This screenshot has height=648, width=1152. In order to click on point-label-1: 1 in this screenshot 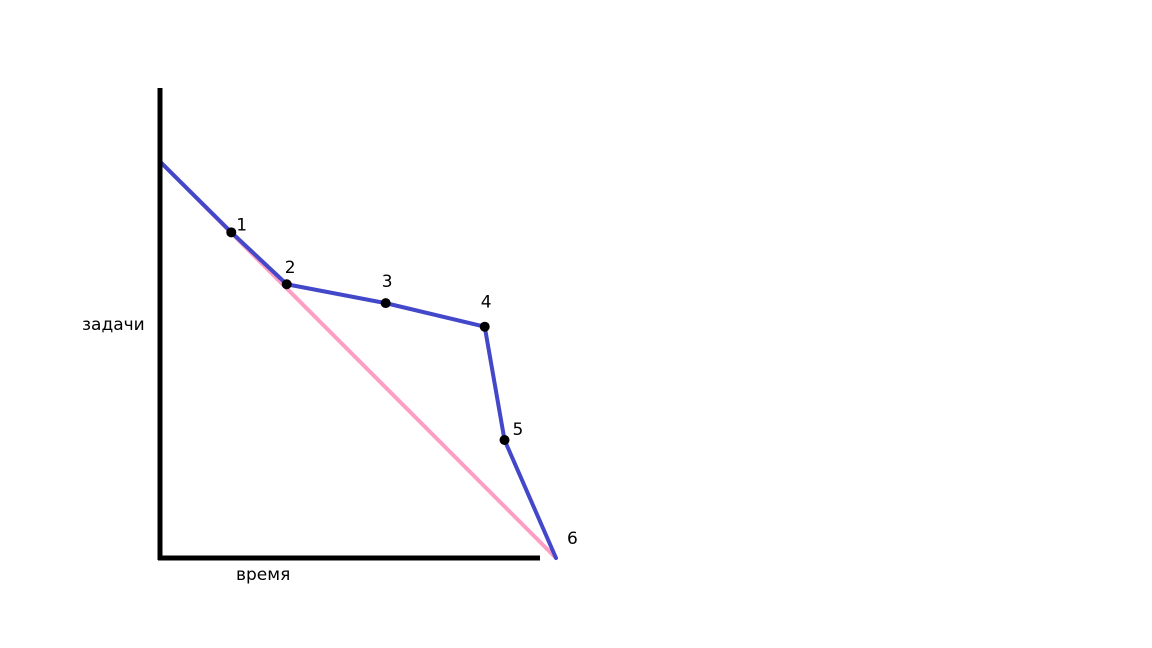, I will do `click(241, 225)`.